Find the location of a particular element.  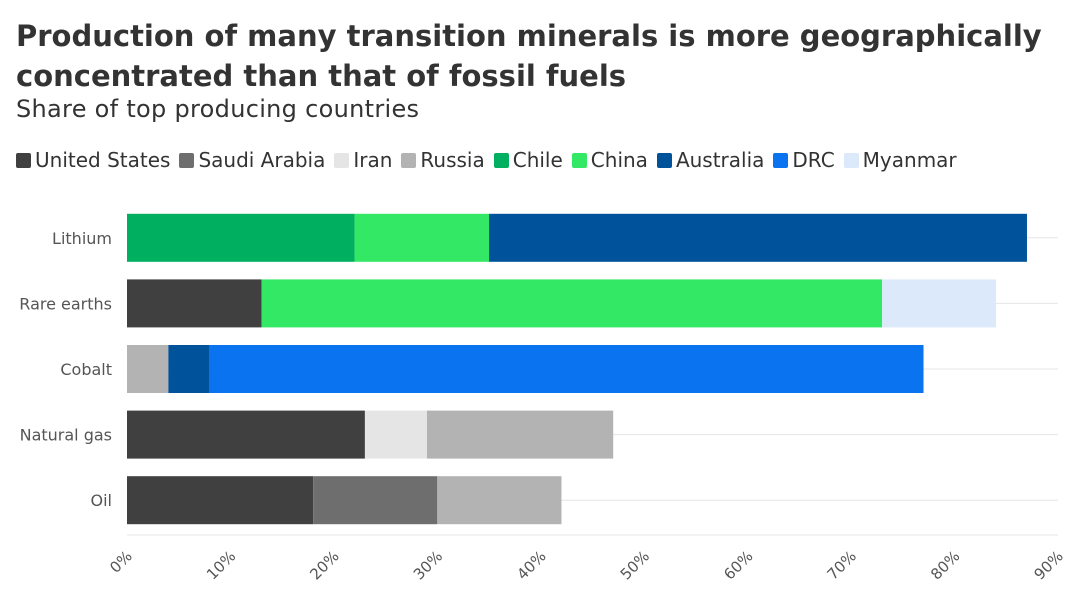

legend-item: Saudi Arabia is located at coordinates (252, 160).